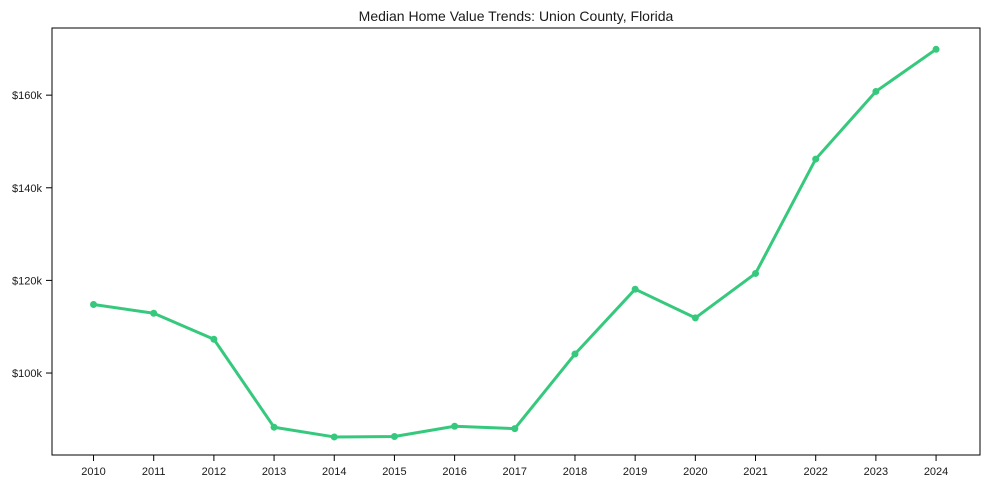 Image resolution: width=989 pixels, height=490 pixels. I want to click on data-point-2018, so click(575, 354).